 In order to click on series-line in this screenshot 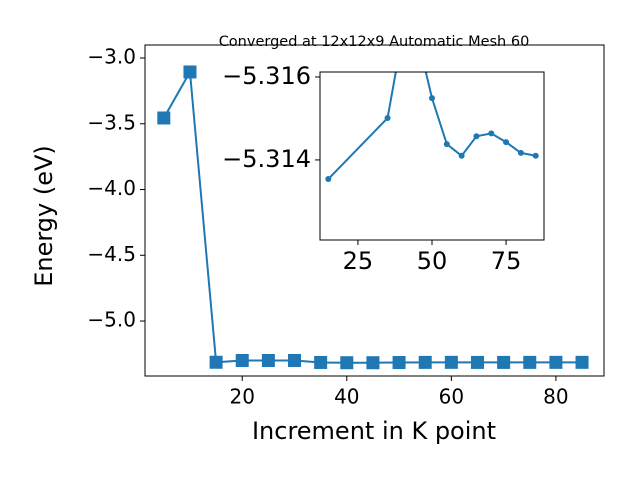, I will do `click(431, 126)`.